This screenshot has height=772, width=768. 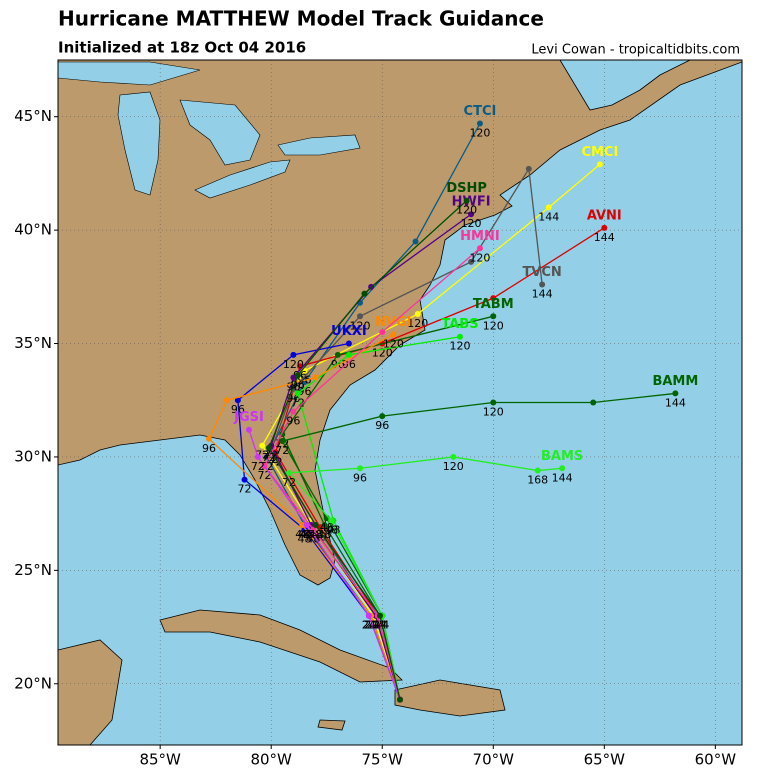 What do you see at coordinates (281, 646) in the screenshot?
I see `cuba` at bounding box center [281, 646].